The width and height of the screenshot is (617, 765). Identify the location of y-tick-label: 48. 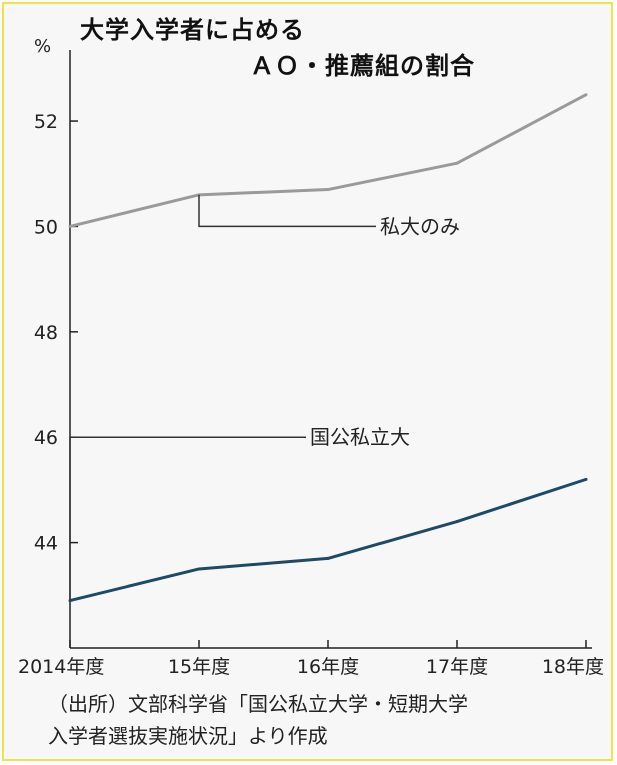
(46, 333).